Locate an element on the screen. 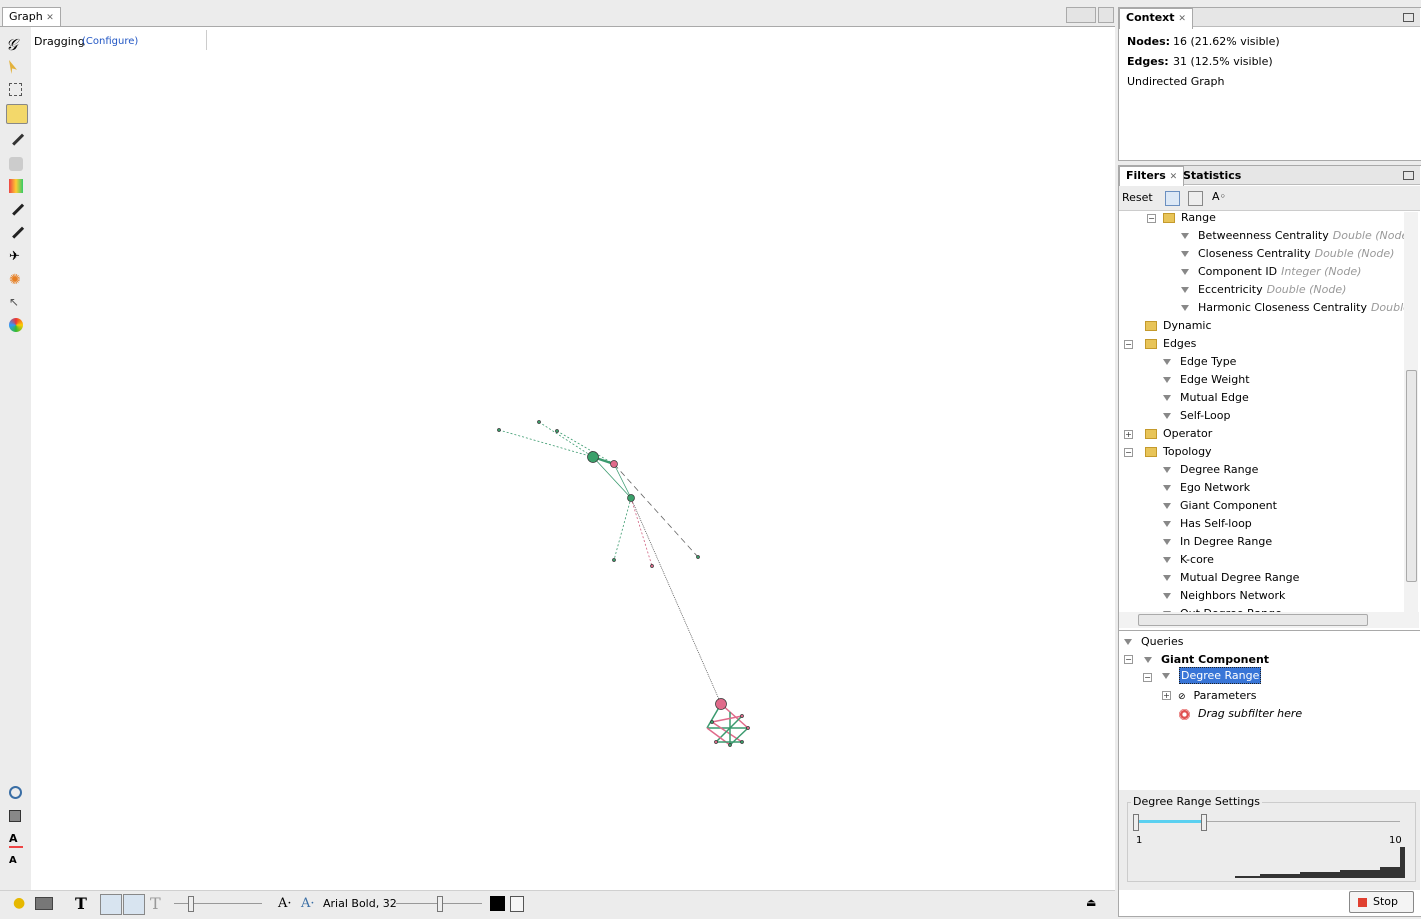 The height and width of the screenshot is (919, 1421). label-size-tool: A is located at coordinates (13, 860).